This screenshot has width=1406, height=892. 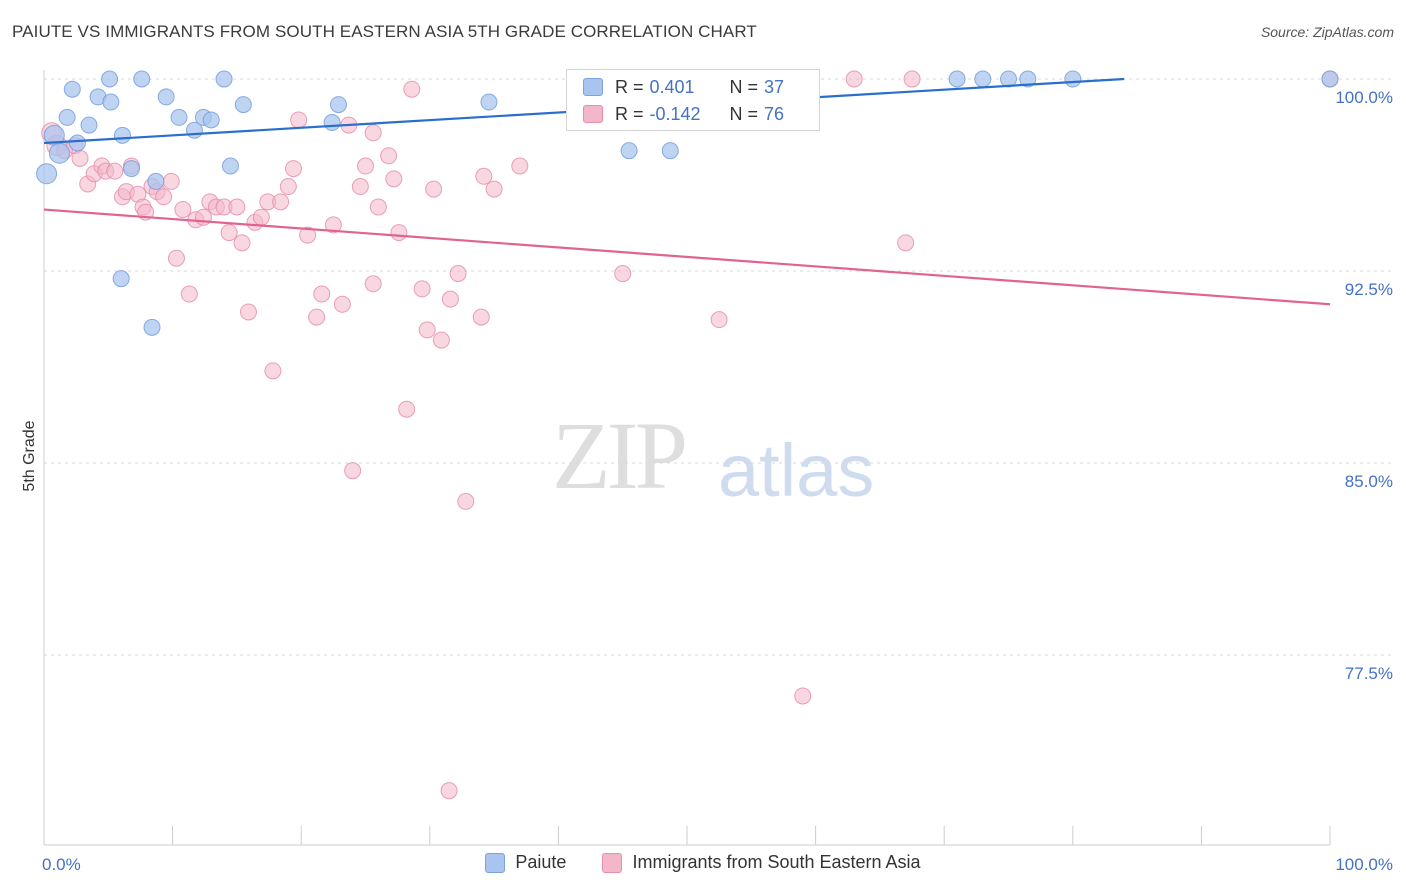 What do you see at coordinates (774, 113) in the screenshot?
I see `legend-n-value-immigrants: 76` at bounding box center [774, 113].